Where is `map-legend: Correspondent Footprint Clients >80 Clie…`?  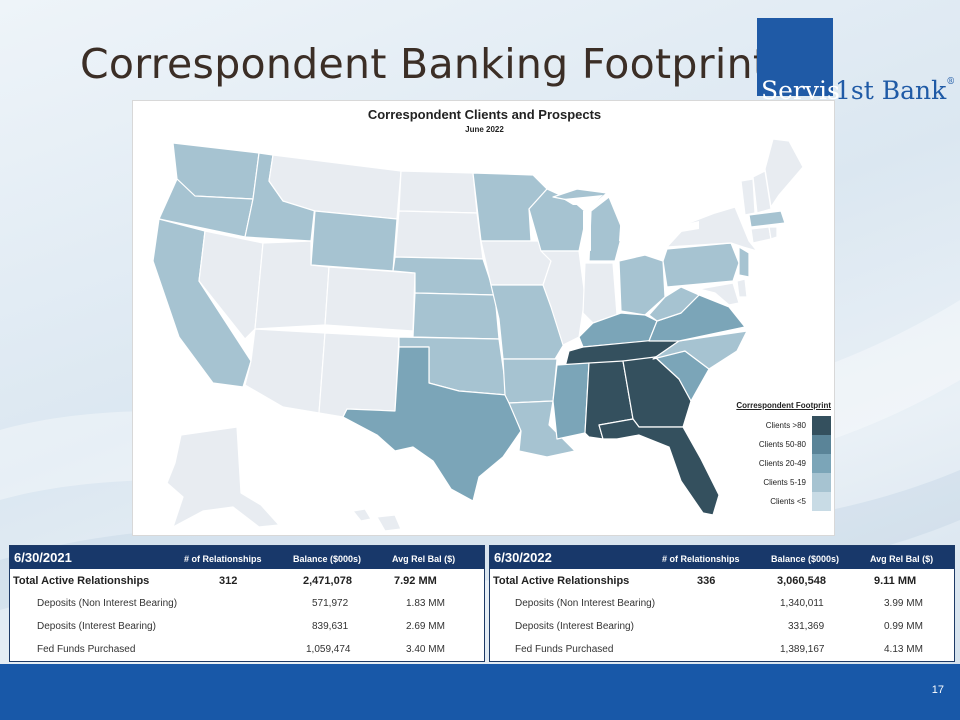
map-legend: Correspondent Footprint Clients >80 Clie… is located at coordinates (776, 456).